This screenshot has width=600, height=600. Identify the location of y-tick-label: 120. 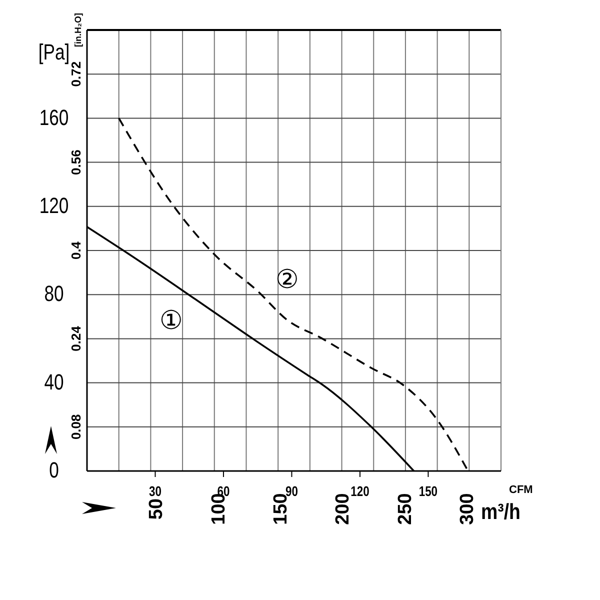
(54, 206).